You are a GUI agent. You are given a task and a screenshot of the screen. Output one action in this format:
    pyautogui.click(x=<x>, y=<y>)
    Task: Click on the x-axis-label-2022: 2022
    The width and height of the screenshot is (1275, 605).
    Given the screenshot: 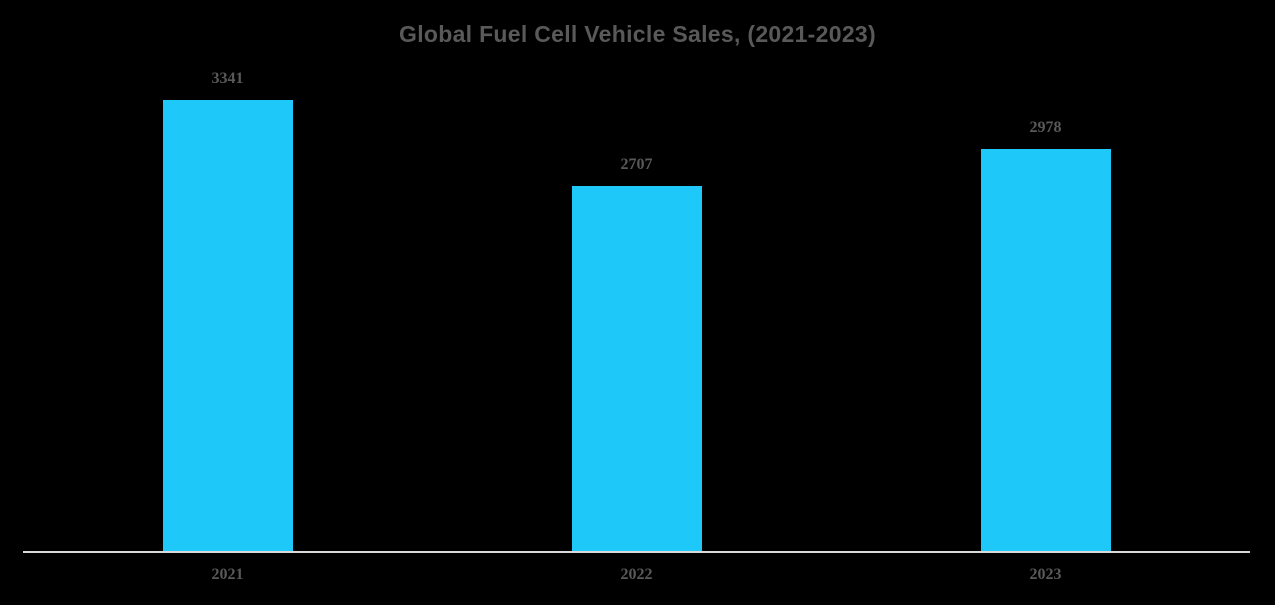 What is the action you would take?
    pyautogui.click(x=636, y=574)
    